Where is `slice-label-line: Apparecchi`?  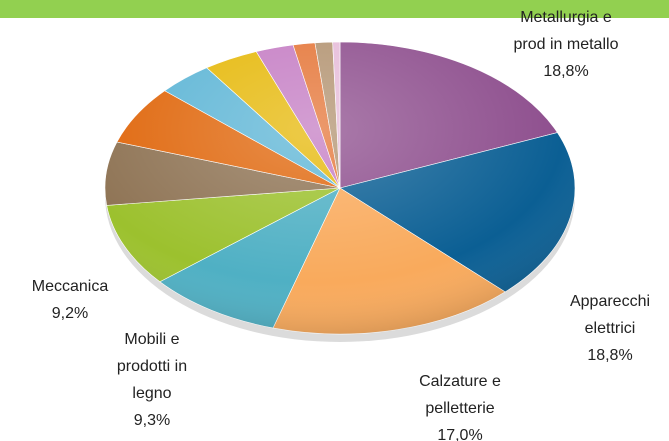
slice-label-line: Apparecchi is located at coordinates (610, 301).